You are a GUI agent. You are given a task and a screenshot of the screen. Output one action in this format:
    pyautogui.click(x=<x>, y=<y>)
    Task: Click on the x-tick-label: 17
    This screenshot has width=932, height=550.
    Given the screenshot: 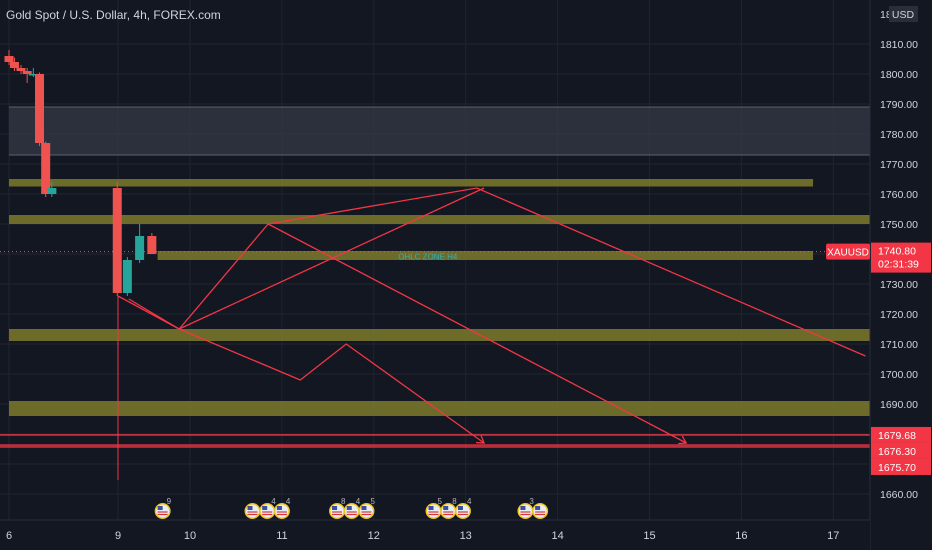 What is the action you would take?
    pyautogui.click(x=833, y=536)
    